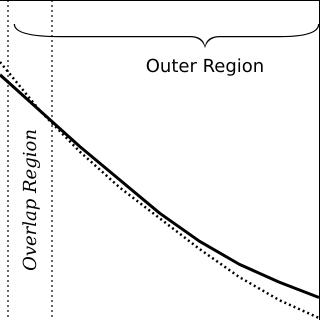  Describe the element at coordinates (30, 200) in the screenshot. I see `annotation: Overlap Region` at that location.